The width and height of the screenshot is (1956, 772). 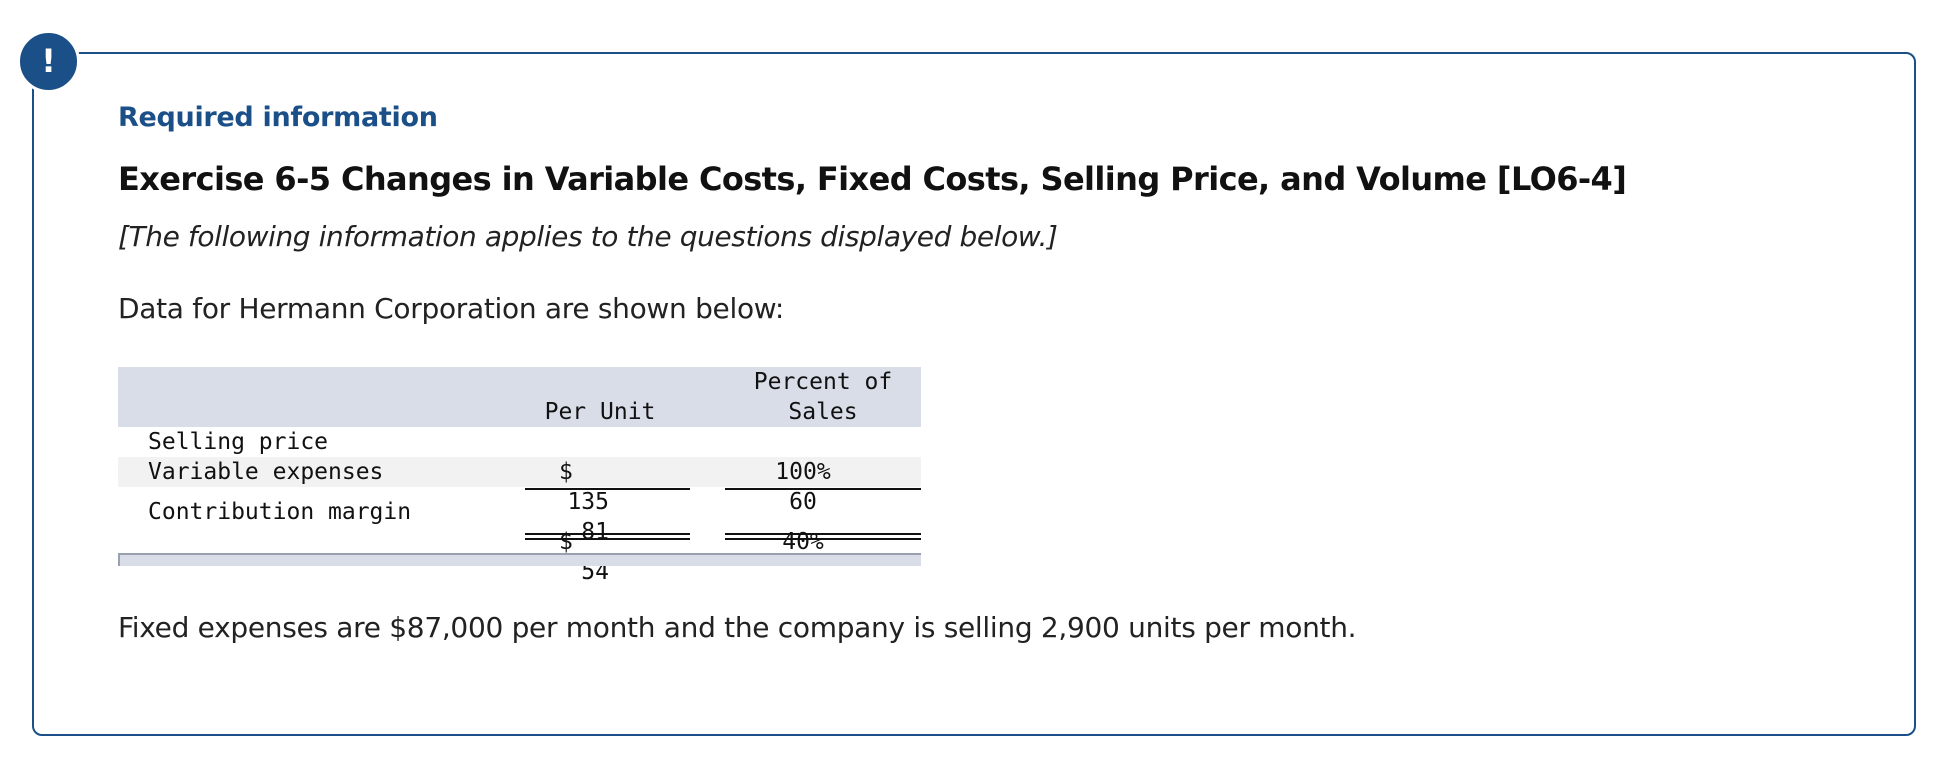 I want to click on subtotal-rule-percent, so click(x=823, y=489).